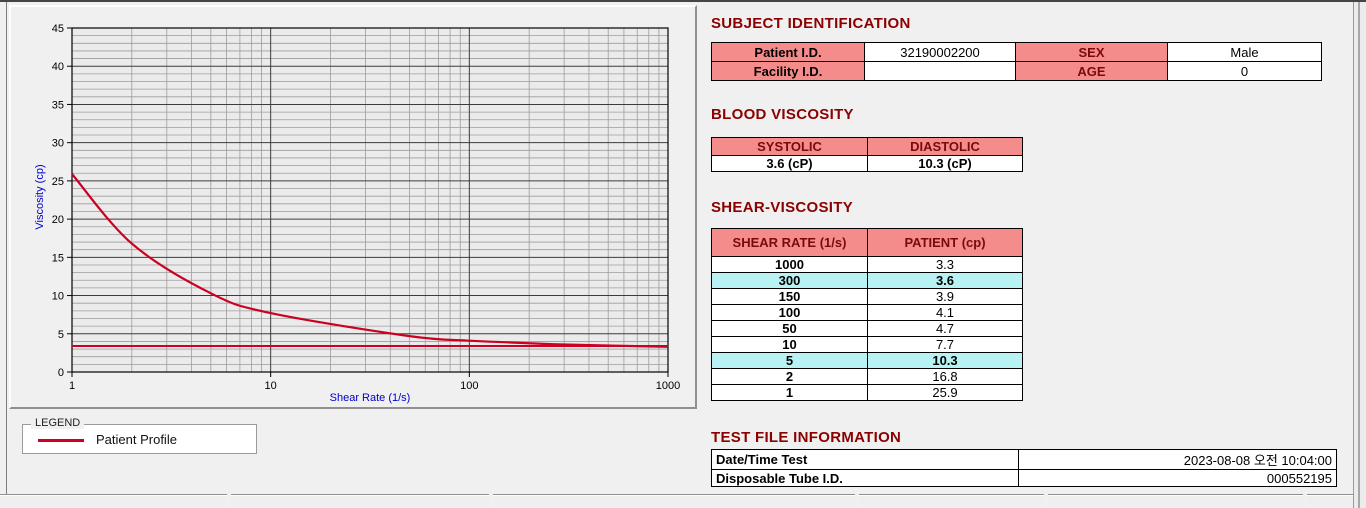  Describe the element at coordinates (940, 71) in the screenshot. I see `facility-id-value` at that location.